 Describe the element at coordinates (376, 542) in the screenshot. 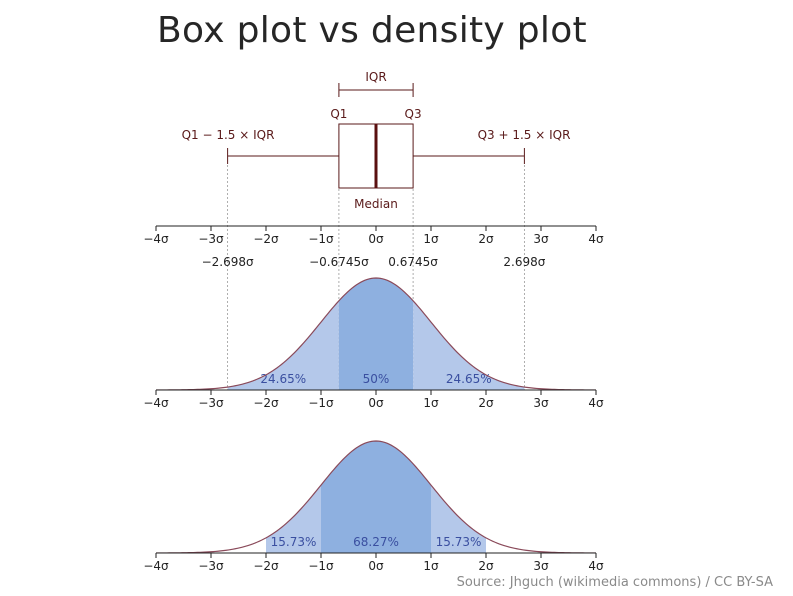

I see `density2-region-label: 68.27%` at that location.